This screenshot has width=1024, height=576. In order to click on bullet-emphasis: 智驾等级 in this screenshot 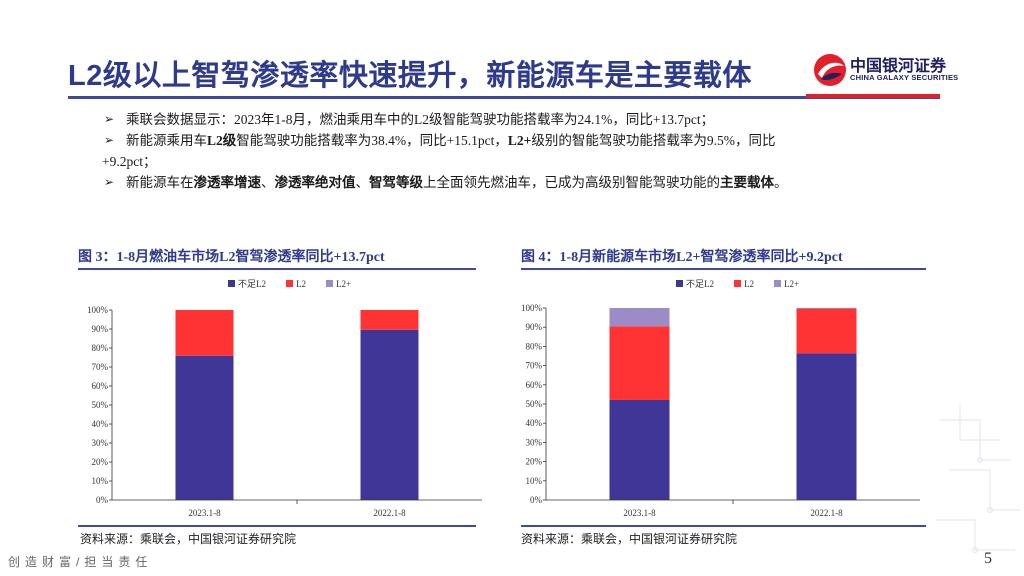, I will do `click(396, 182)`.